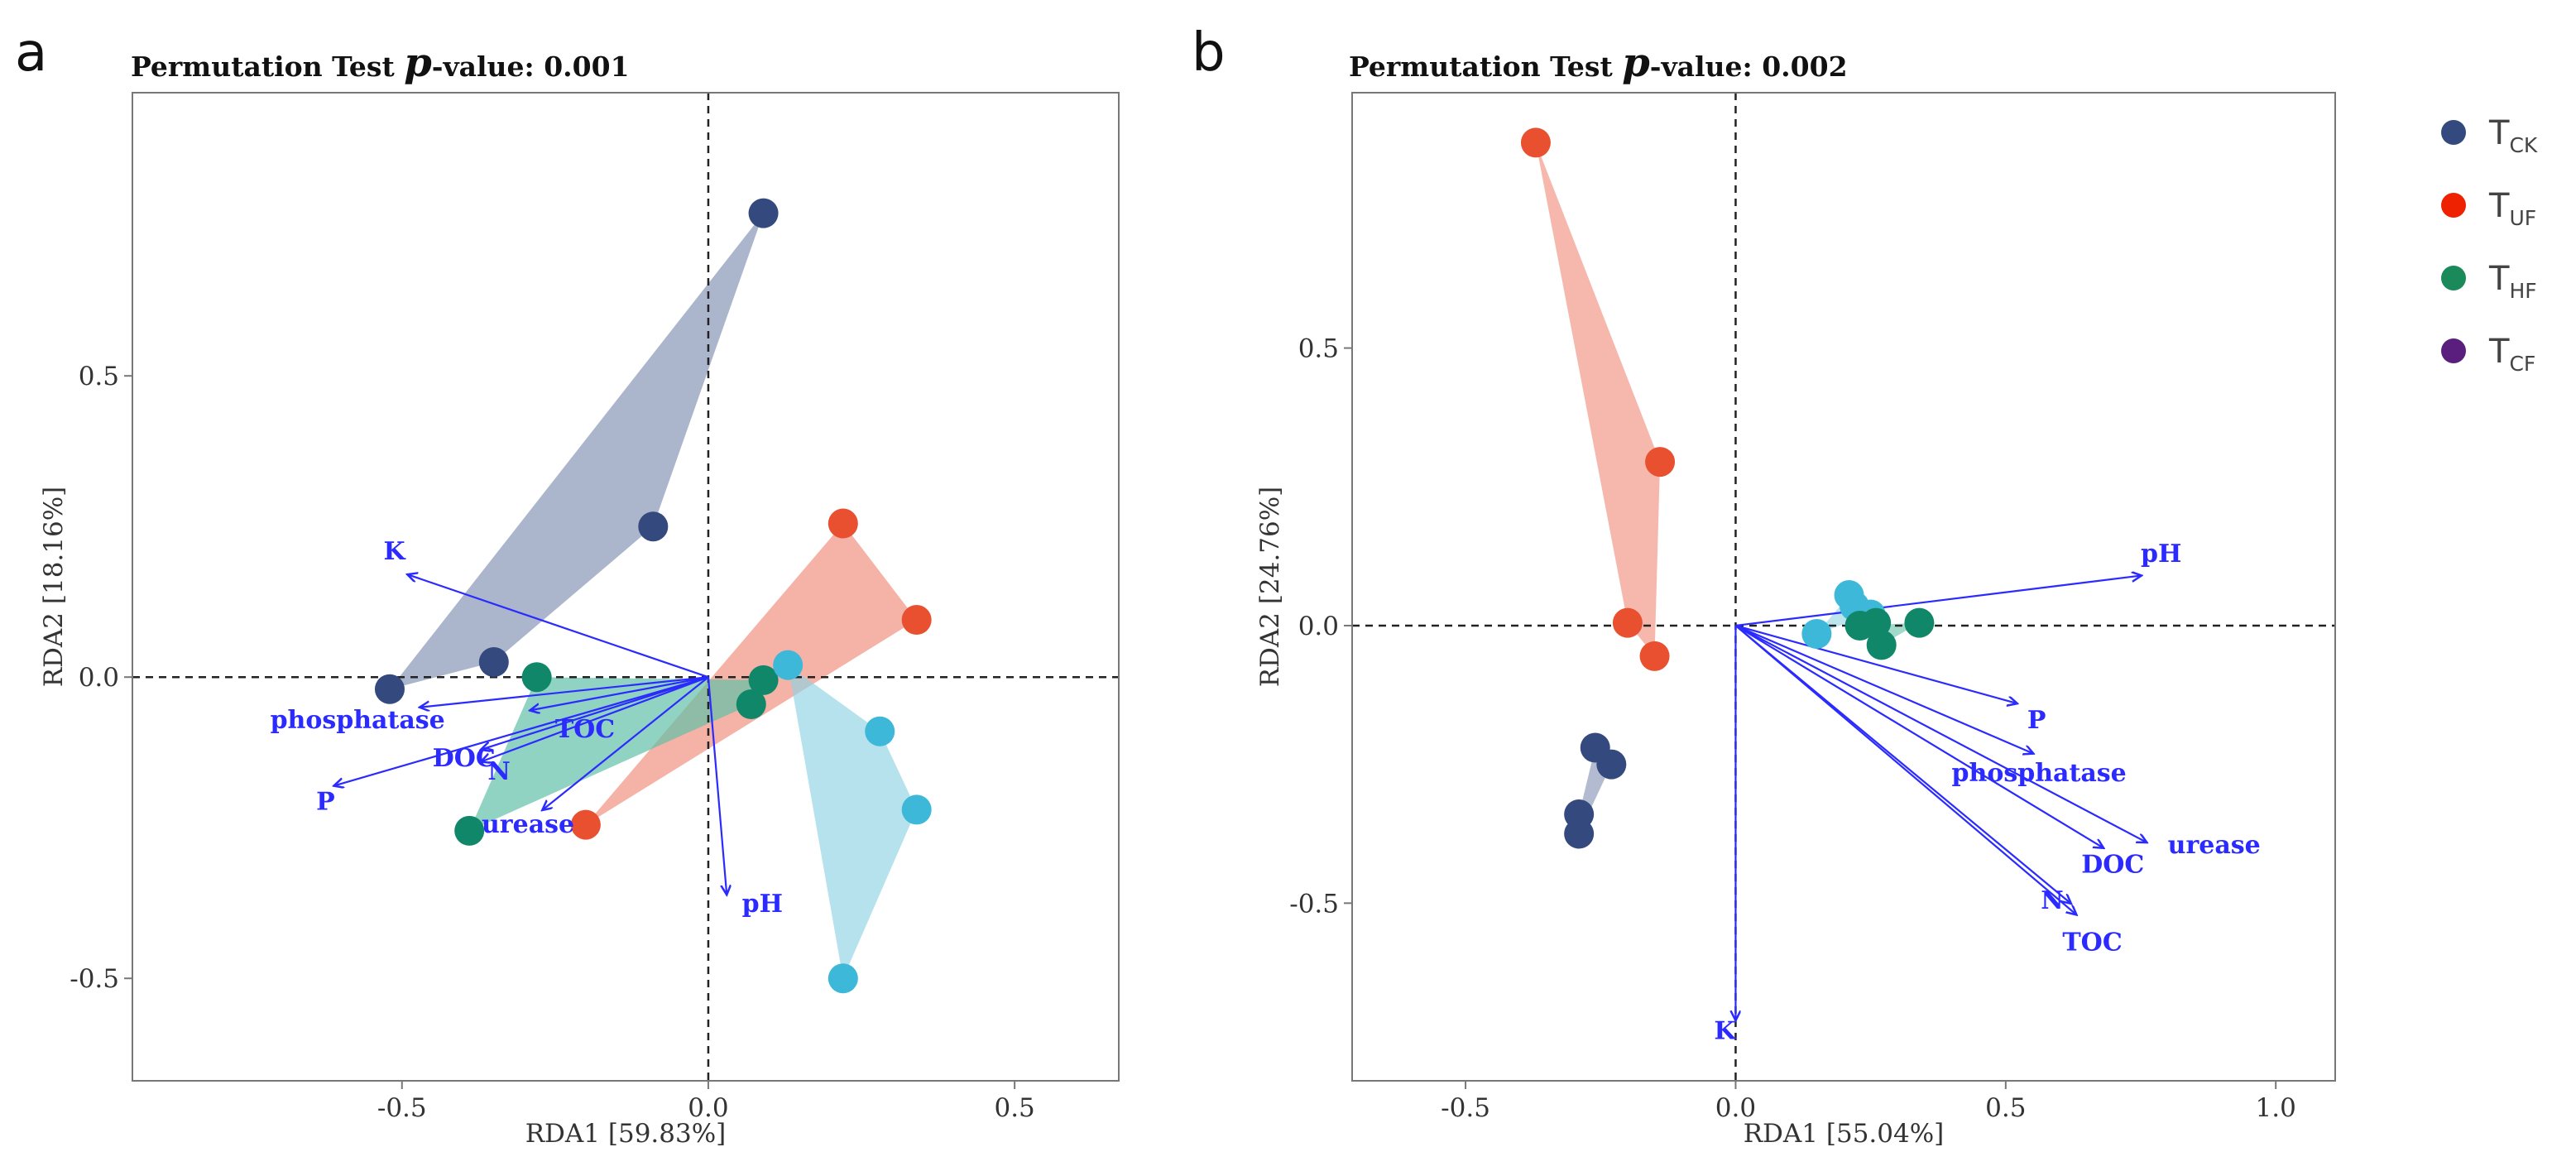 The width and height of the screenshot is (2576, 1171). What do you see at coordinates (54, 587) in the screenshot?
I see `ylabel-a: RDA2 [18.16%]` at bounding box center [54, 587].